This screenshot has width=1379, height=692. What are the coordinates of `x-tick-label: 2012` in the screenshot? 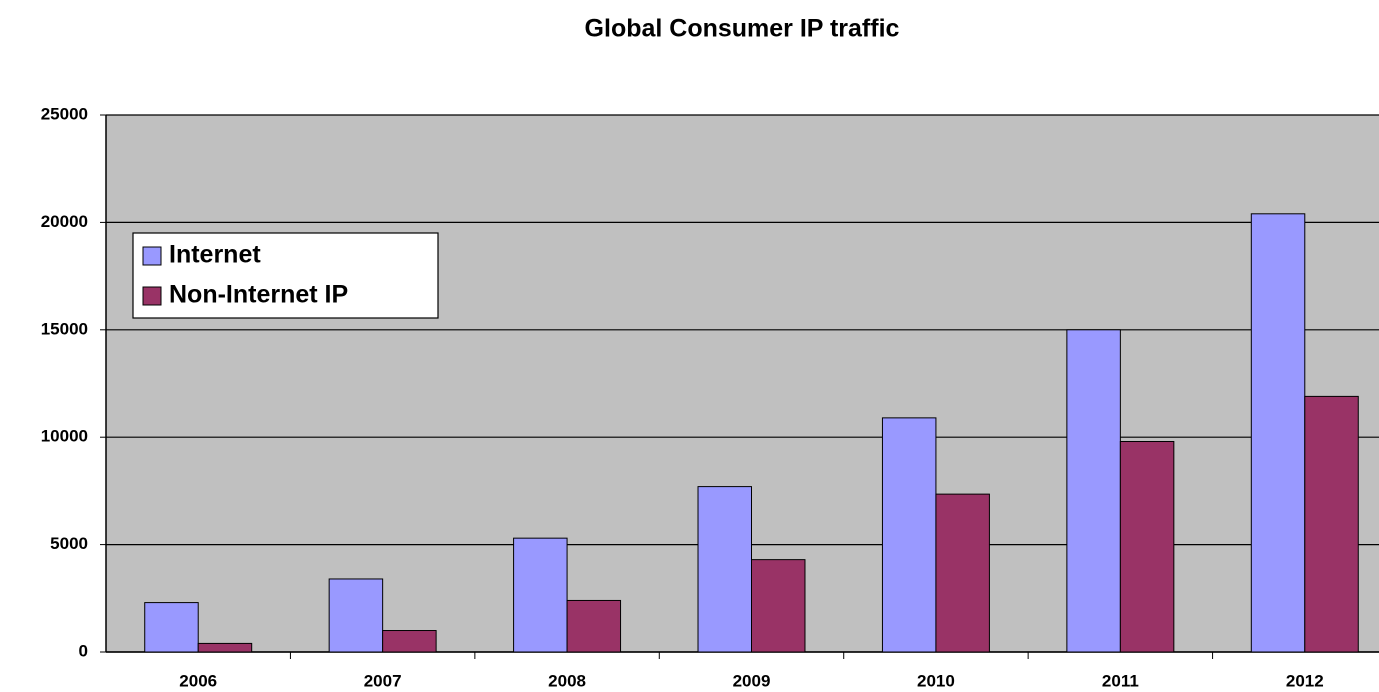 It's located at (1305, 680).